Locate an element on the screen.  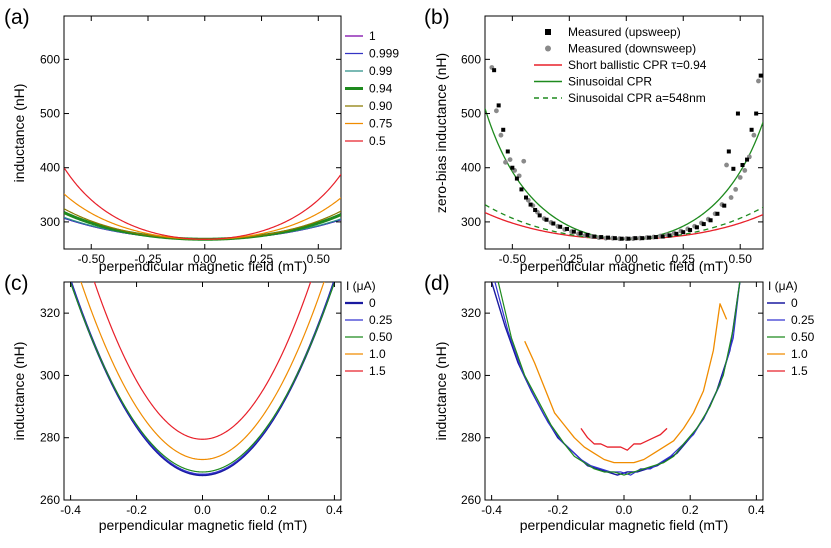
legend-label: 0.94 is located at coordinates (381, 89).